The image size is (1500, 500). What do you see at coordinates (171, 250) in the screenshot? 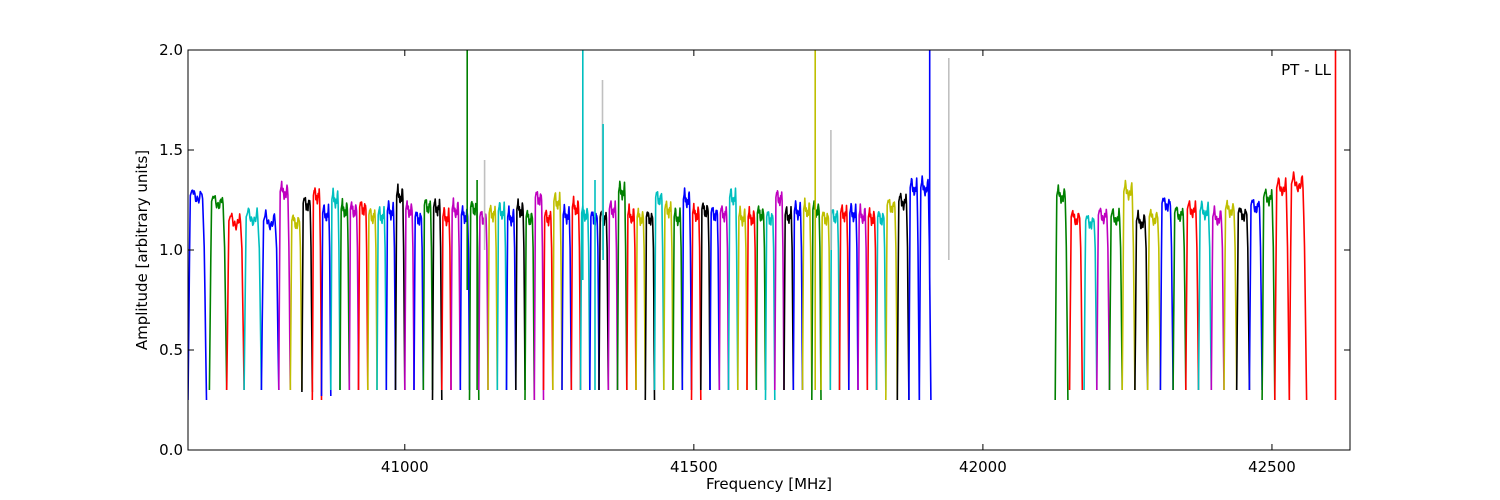
I see `y-tick-label: 1.0` at bounding box center [171, 250].